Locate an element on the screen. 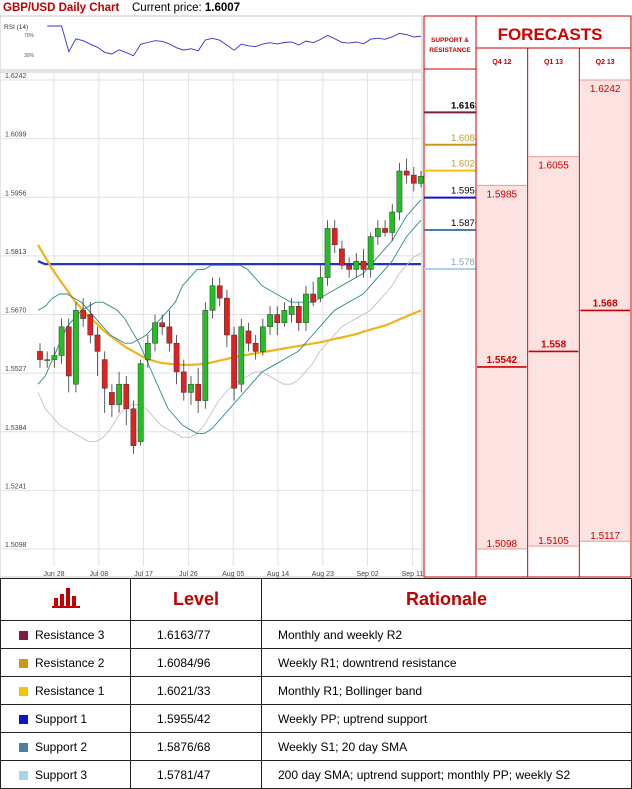  level-rationale: Weekly R1; downtrend resistance is located at coordinates (446, 662).